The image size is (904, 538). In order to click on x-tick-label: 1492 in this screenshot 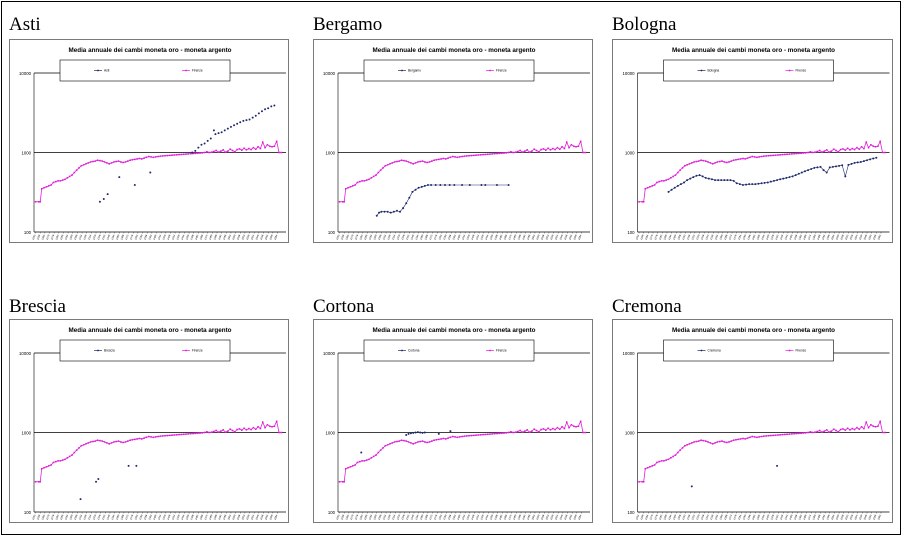, I will do `click(823, 237)`.